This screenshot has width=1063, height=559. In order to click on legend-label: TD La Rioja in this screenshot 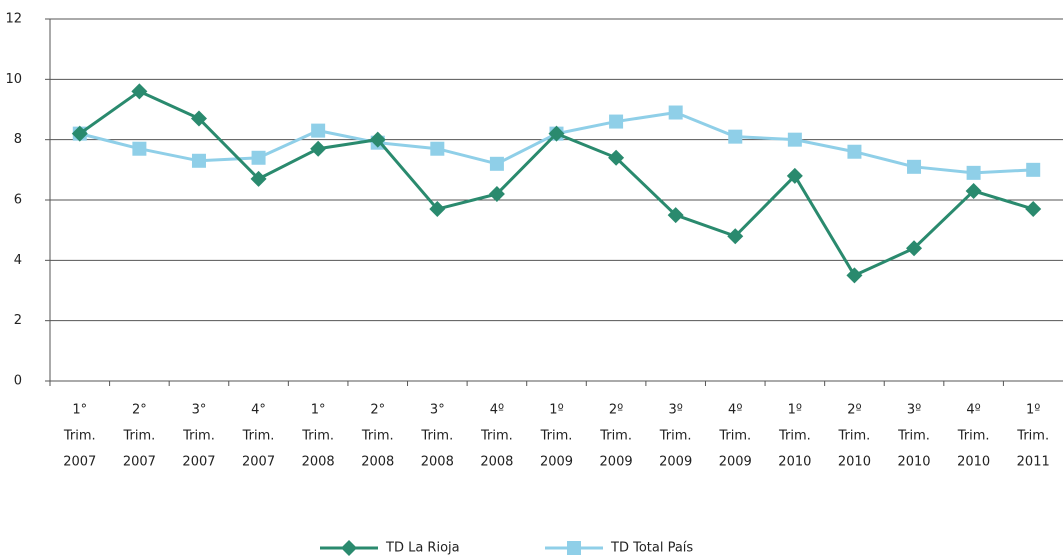, I will do `click(422, 548)`.